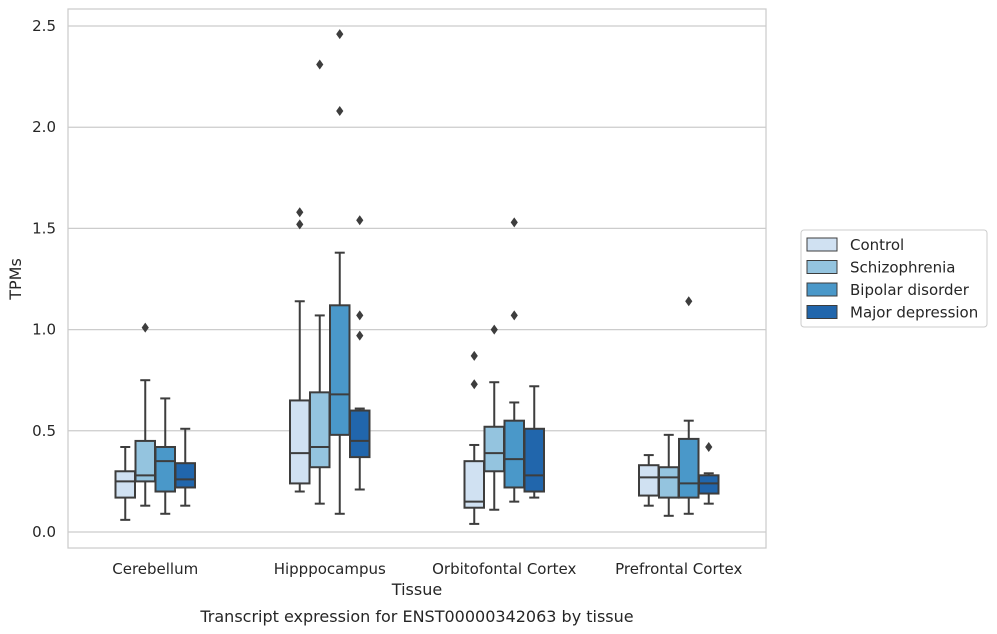  What do you see at coordinates (15, 279) in the screenshot?
I see `y-axis-title: TPMs` at bounding box center [15, 279].